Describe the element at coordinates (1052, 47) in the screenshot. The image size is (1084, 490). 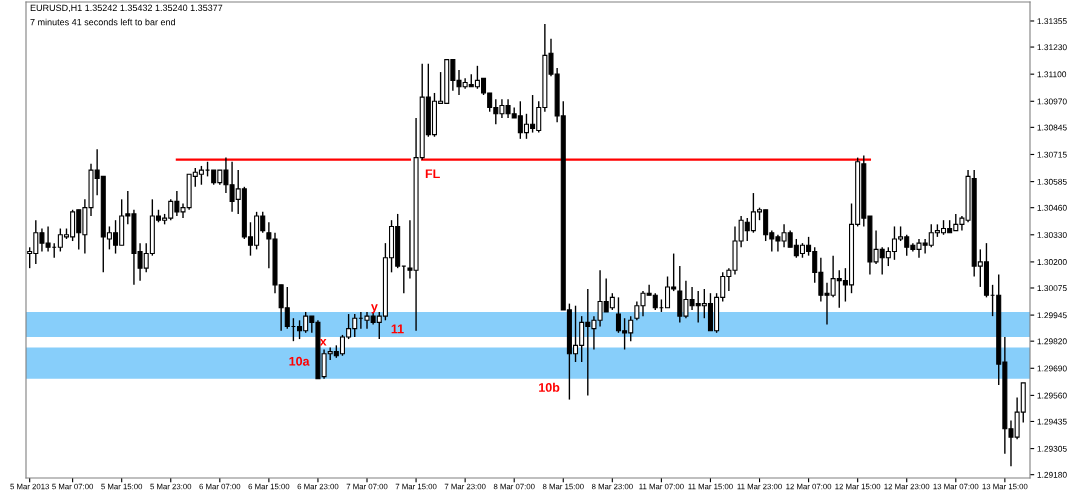
I see `y-tick-label: 1.31230` at that location.